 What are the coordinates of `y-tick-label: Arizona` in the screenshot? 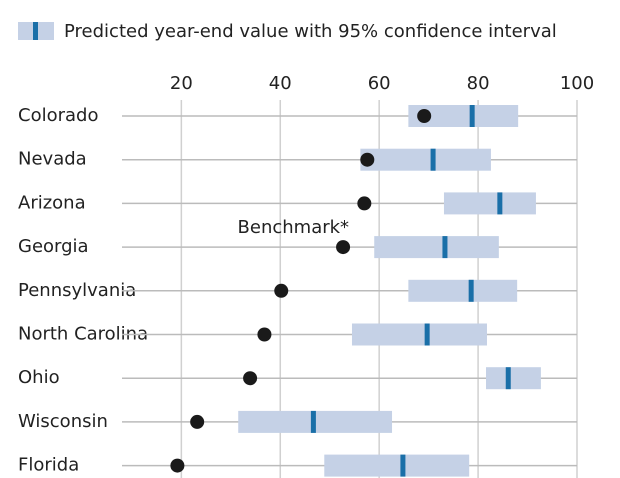 It's located at (52, 202).